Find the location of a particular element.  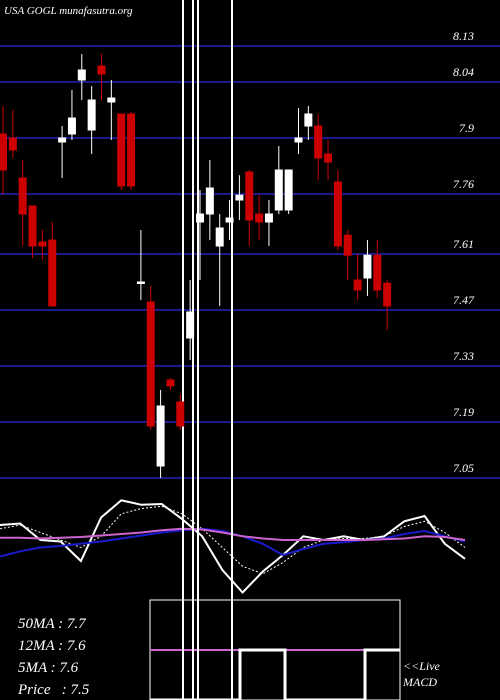

y-tick-label: 7.33 is located at coordinates (463, 356).